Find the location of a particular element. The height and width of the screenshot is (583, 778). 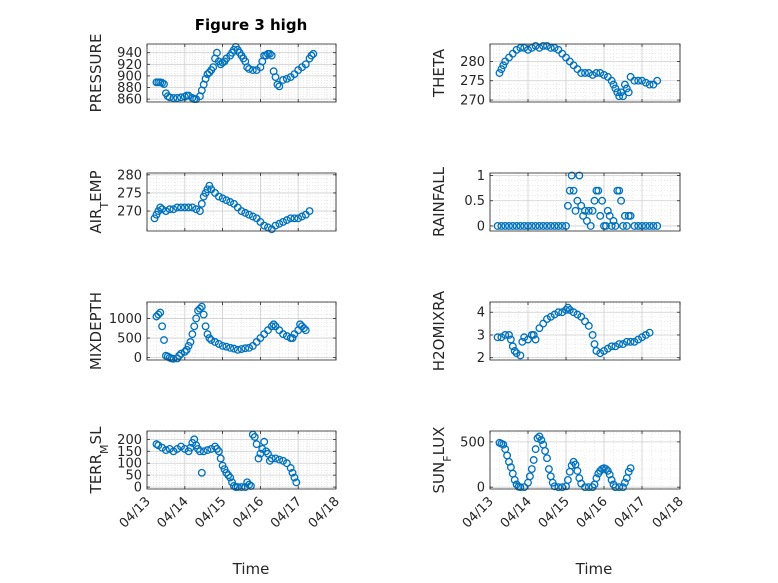

y-axis-label-mixdepth: MIXDEPTH is located at coordinates (96, 331).